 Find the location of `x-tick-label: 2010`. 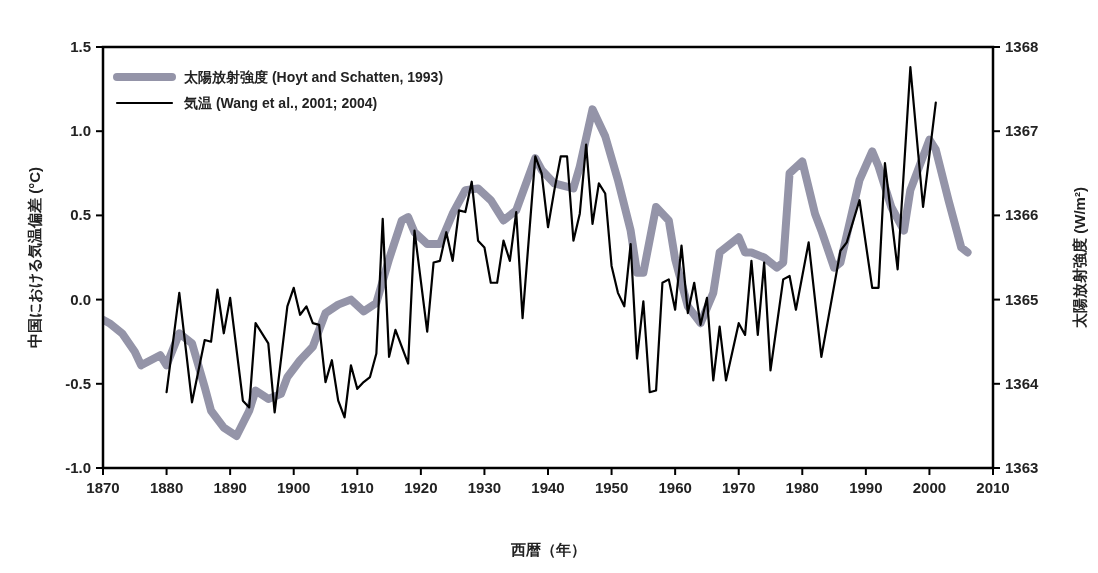

x-tick-label: 2010 is located at coordinates (993, 487).